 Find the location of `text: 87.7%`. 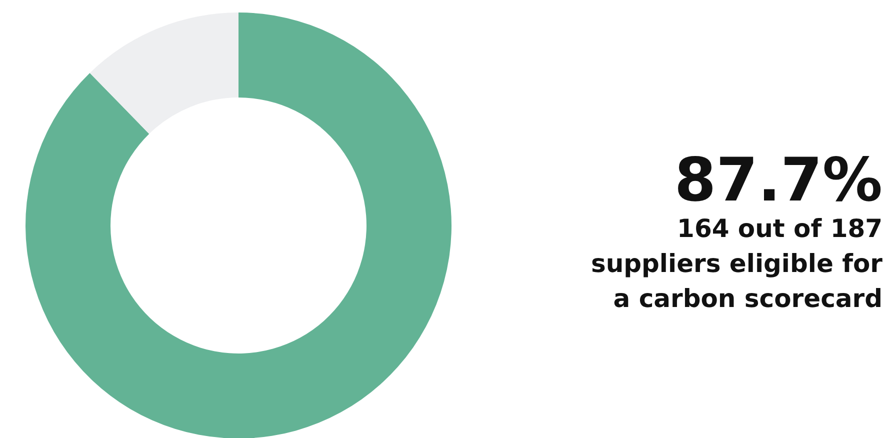

text: 87.7% is located at coordinates (778, 181).